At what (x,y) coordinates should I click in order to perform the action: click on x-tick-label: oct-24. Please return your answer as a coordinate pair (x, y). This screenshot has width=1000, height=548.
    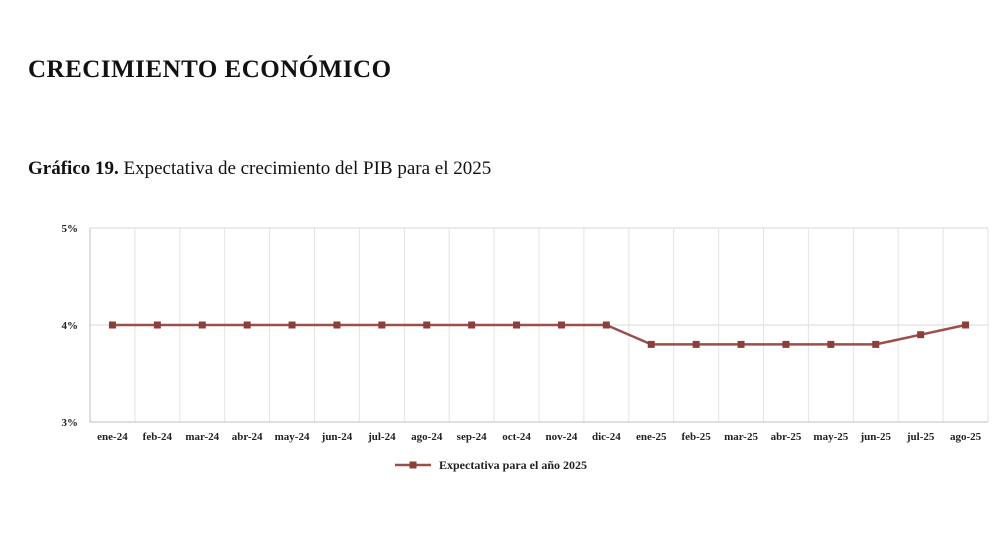
    Looking at the image, I should click on (516, 437).